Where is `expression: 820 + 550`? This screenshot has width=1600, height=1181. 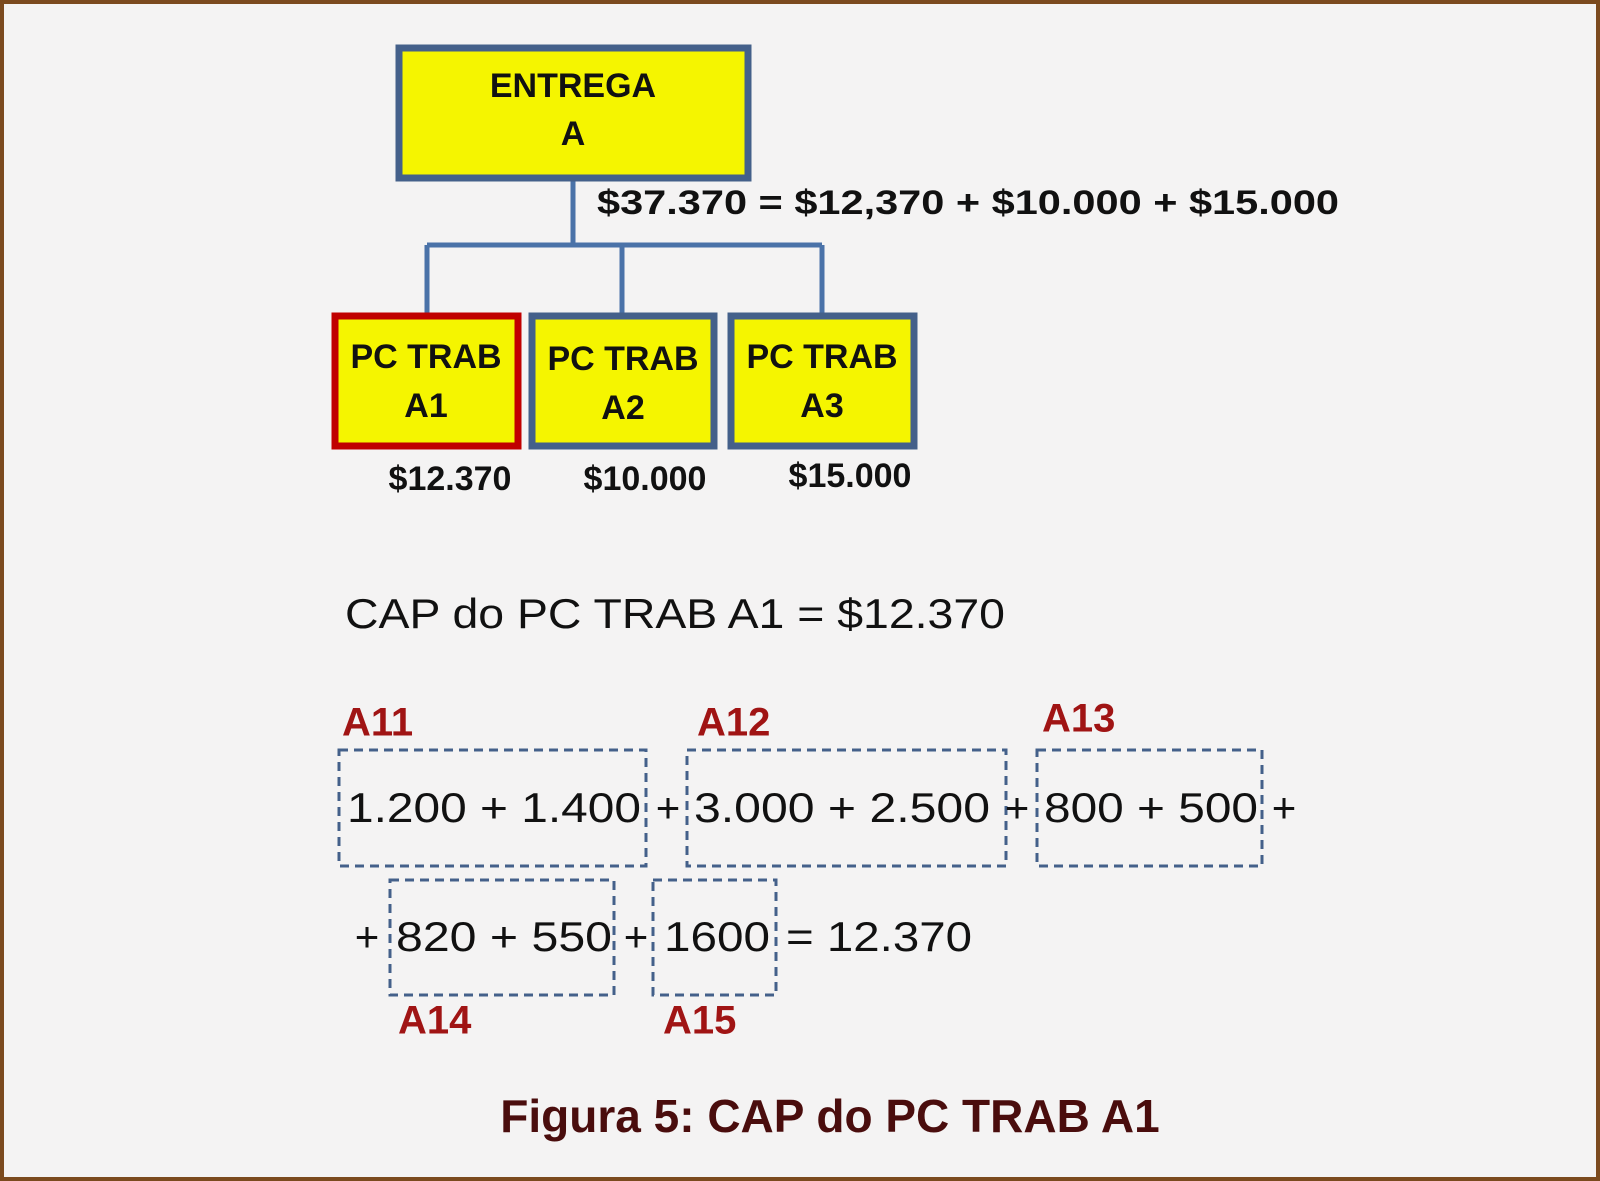 expression: 820 + 550 is located at coordinates (504, 936).